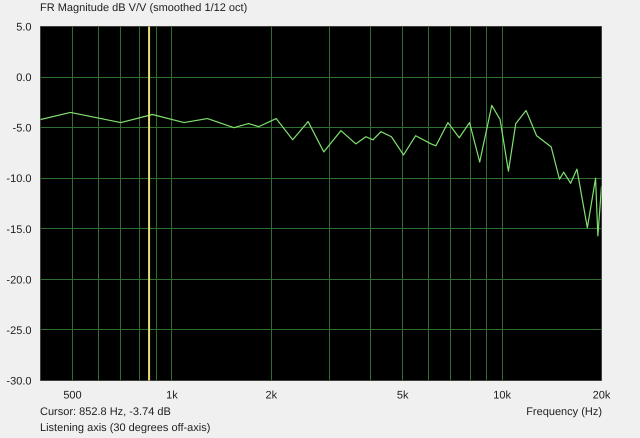  I want to click on y-tick-label: -20.0, so click(19, 280).